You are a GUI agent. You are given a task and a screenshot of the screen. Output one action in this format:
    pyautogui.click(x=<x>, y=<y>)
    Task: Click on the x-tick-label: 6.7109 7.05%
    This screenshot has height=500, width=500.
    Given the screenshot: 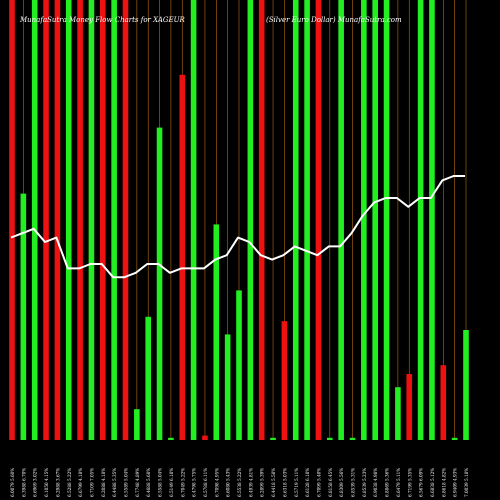 What is the action you would take?
    pyautogui.click(x=91, y=482)
    